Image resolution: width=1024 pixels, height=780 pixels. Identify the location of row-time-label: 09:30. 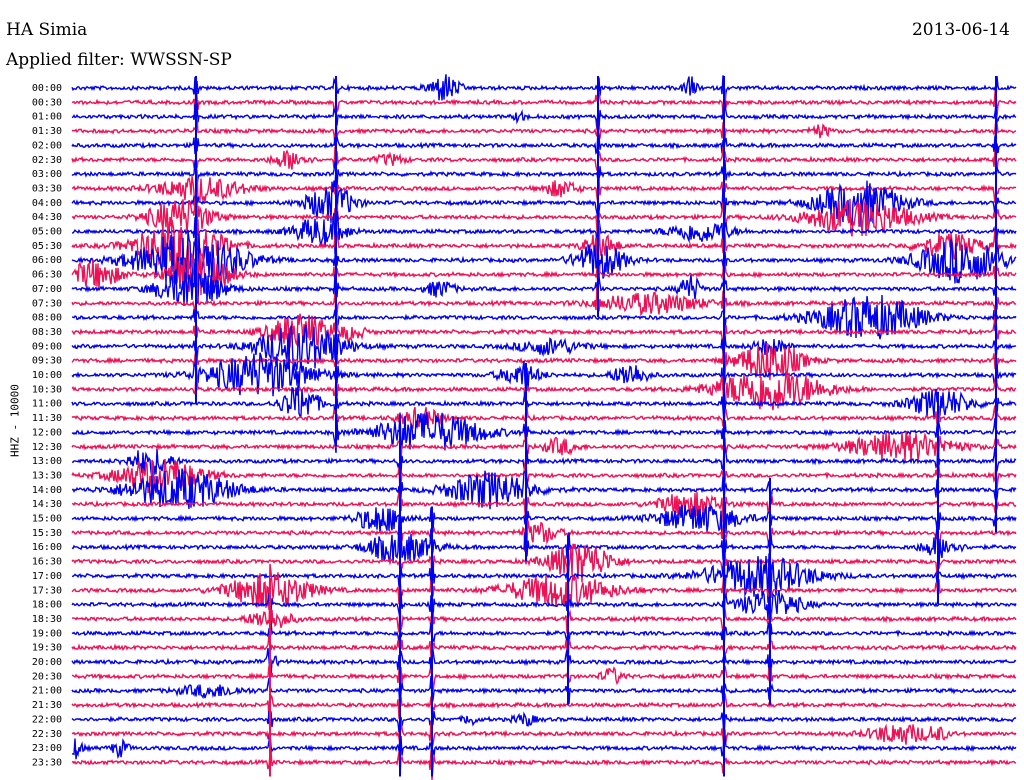
(47, 361).